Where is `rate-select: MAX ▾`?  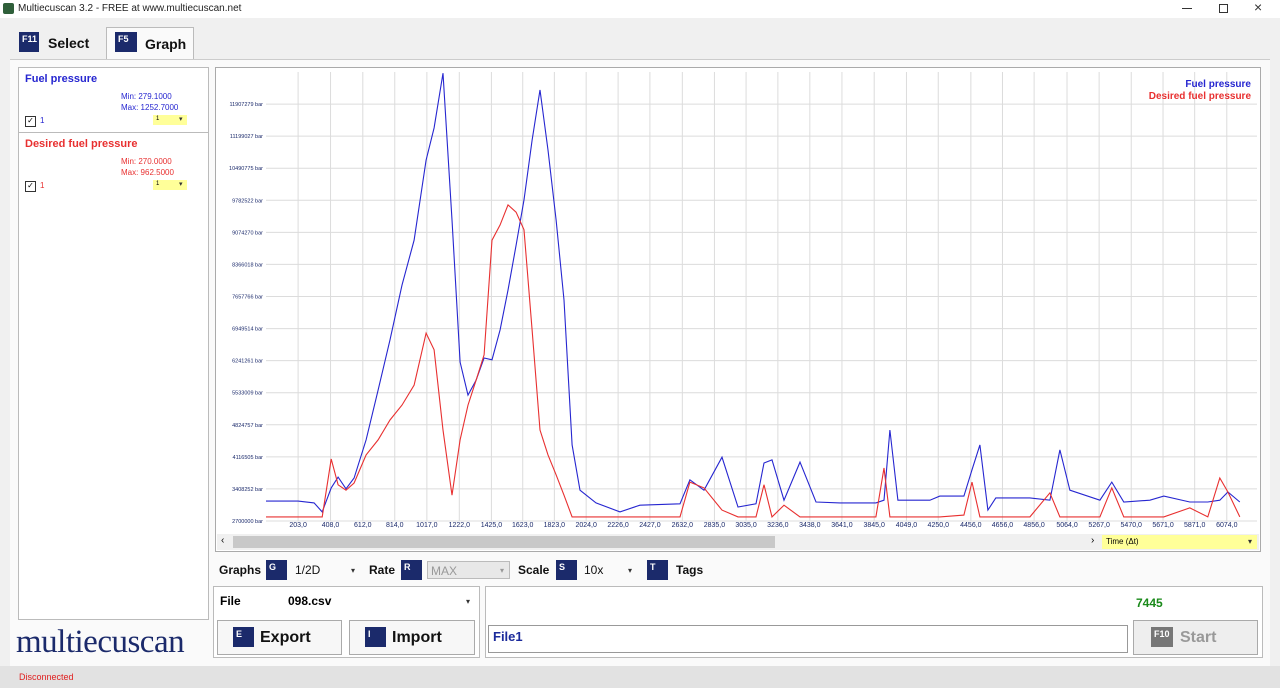
rate-select: MAX ▾ is located at coordinates (468, 570).